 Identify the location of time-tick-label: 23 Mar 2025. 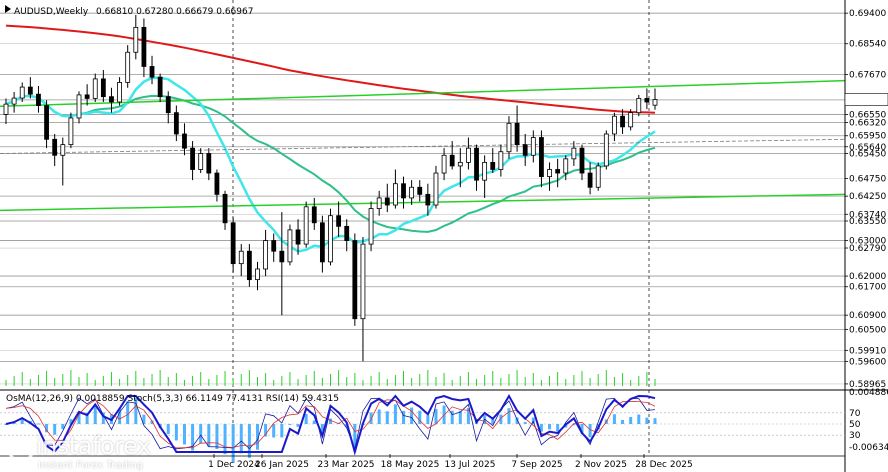
(345, 465).